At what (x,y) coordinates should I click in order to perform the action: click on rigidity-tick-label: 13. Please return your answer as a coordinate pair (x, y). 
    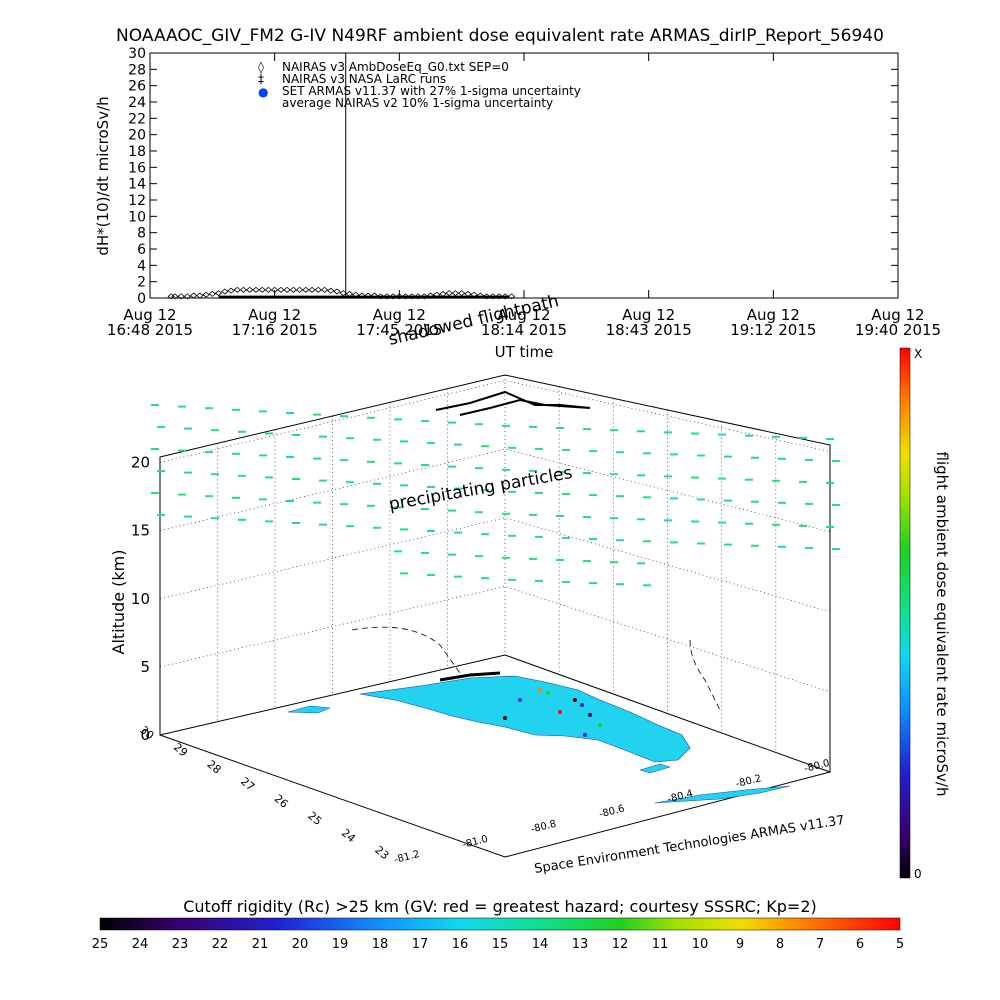
    Looking at the image, I should click on (580, 944).